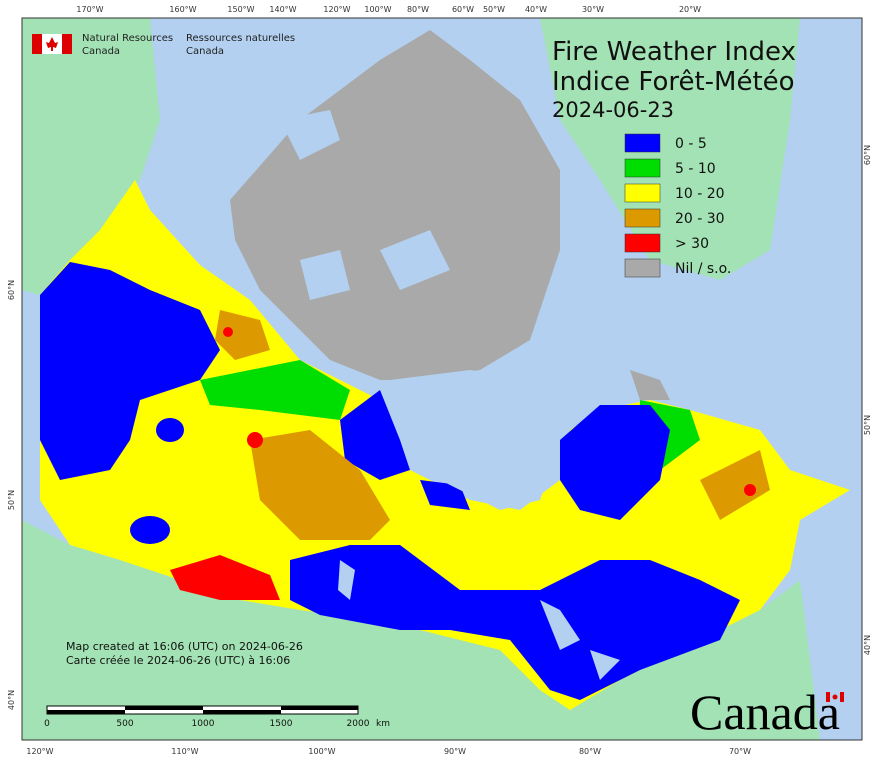 The image size is (880, 760). What do you see at coordinates (674, 52) in the screenshot?
I see `title: Fire Weather Index` at bounding box center [674, 52].